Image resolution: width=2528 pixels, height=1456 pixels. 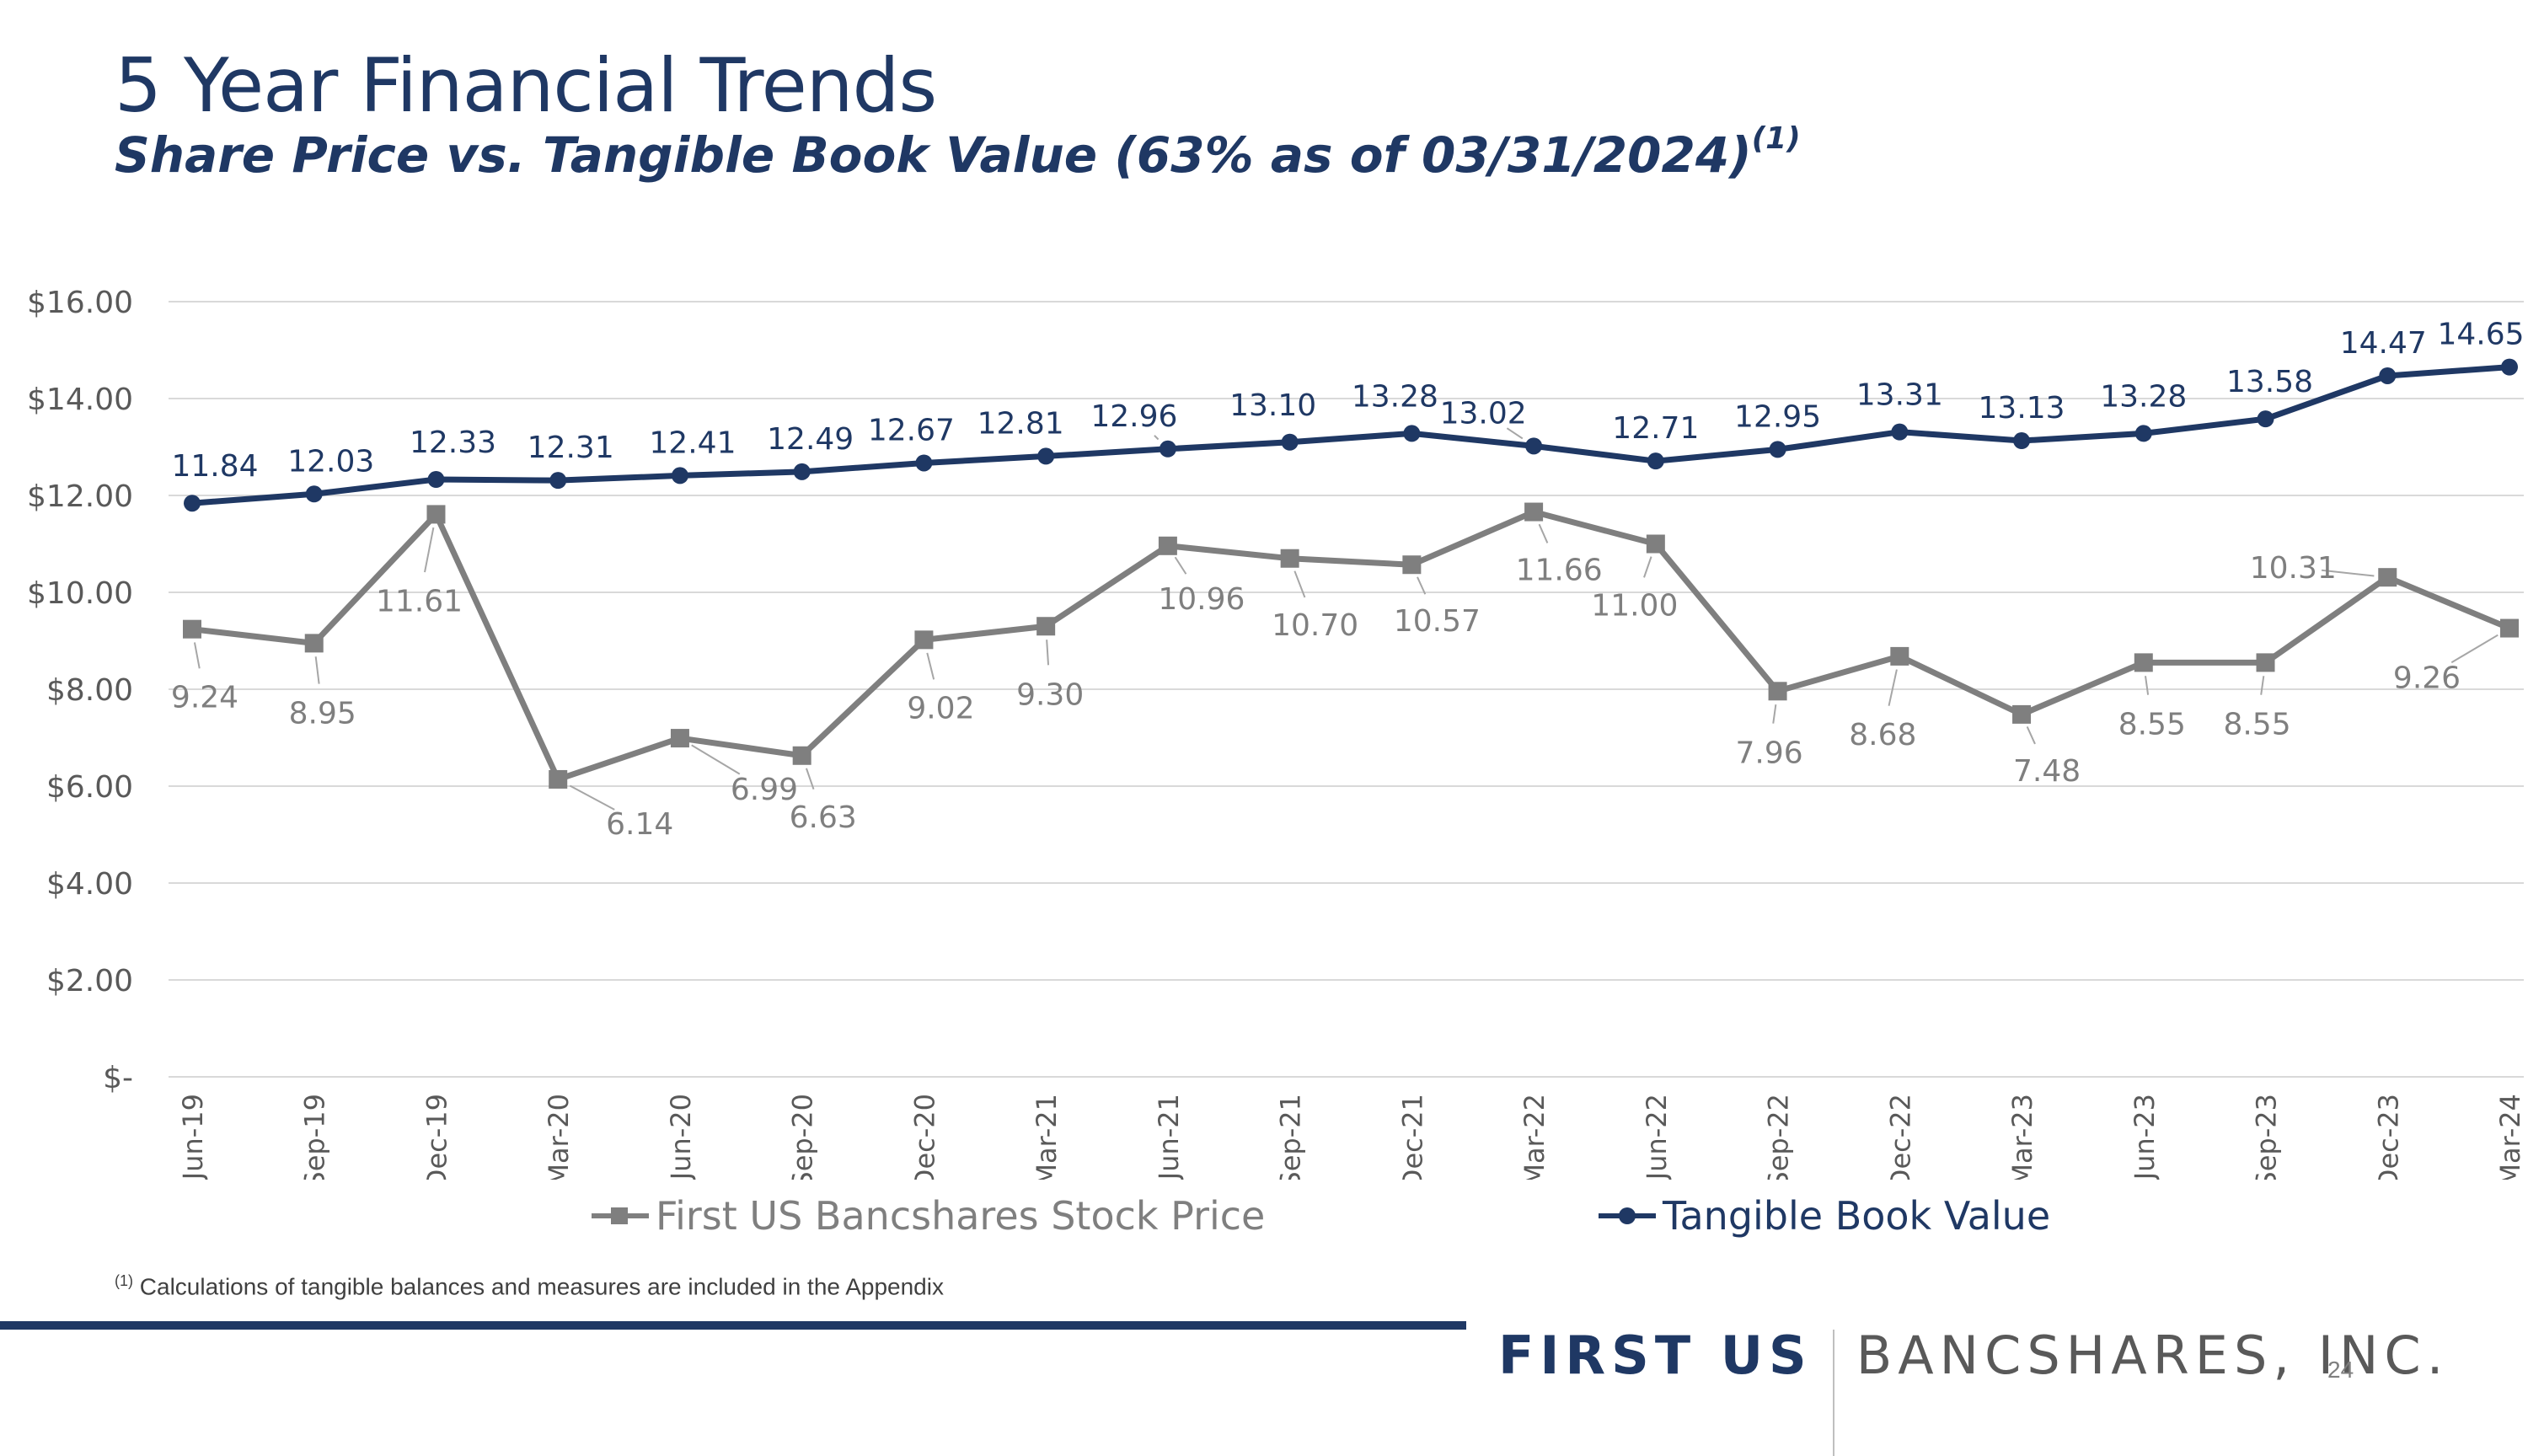 I want to click on x-tick-label: Jun-23, so click(x=2145, y=1137).